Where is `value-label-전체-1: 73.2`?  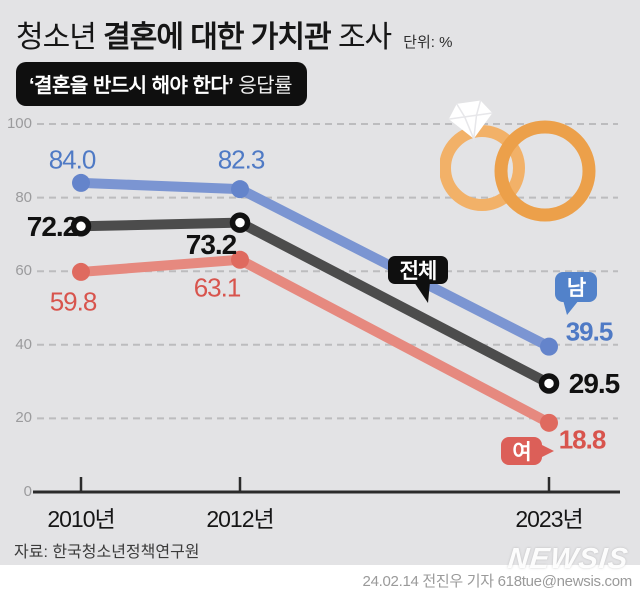 value-label-전체-1: 73.2 is located at coordinates (211, 244).